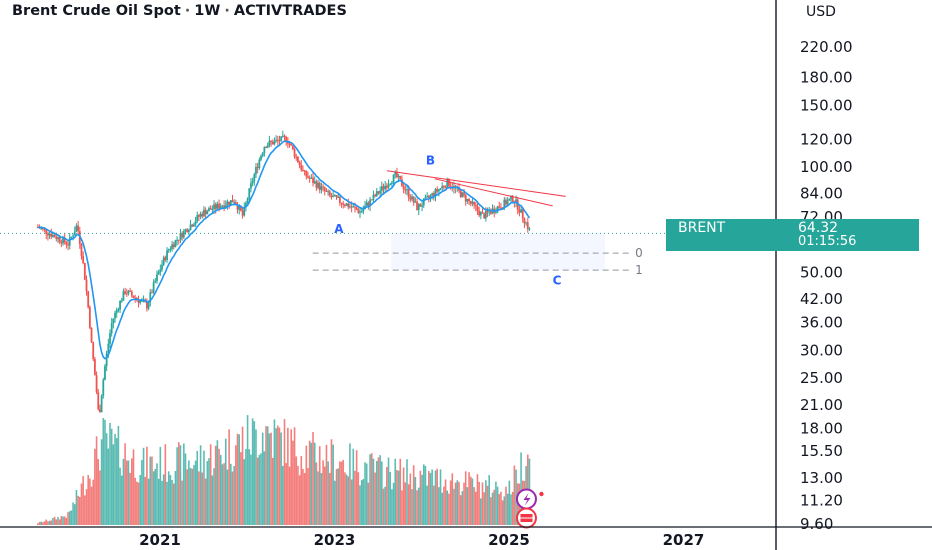 The width and height of the screenshot is (932, 550). Describe the element at coordinates (529, 508) in the screenshot. I see `indicator-icons` at that location.